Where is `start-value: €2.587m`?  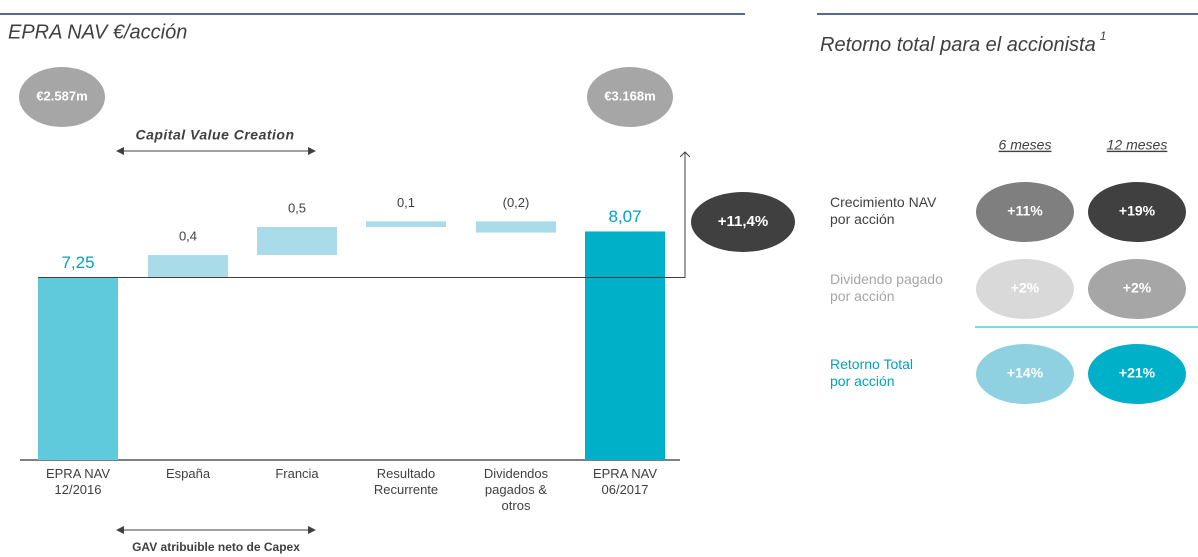 start-value: €2.587m is located at coordinates (61, 95).